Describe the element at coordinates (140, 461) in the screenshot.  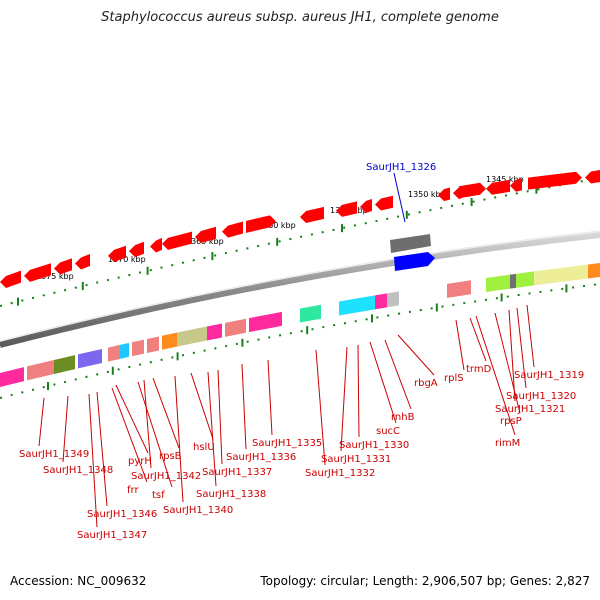
I see `gene-label: pyrH` at that location.